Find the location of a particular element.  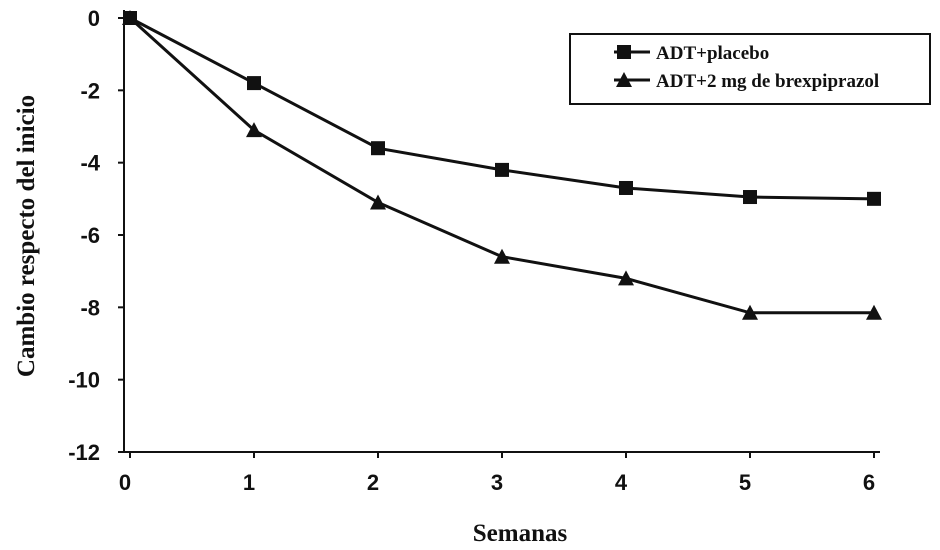

x-tick-label: 4 is located at coordinates (621, 482).